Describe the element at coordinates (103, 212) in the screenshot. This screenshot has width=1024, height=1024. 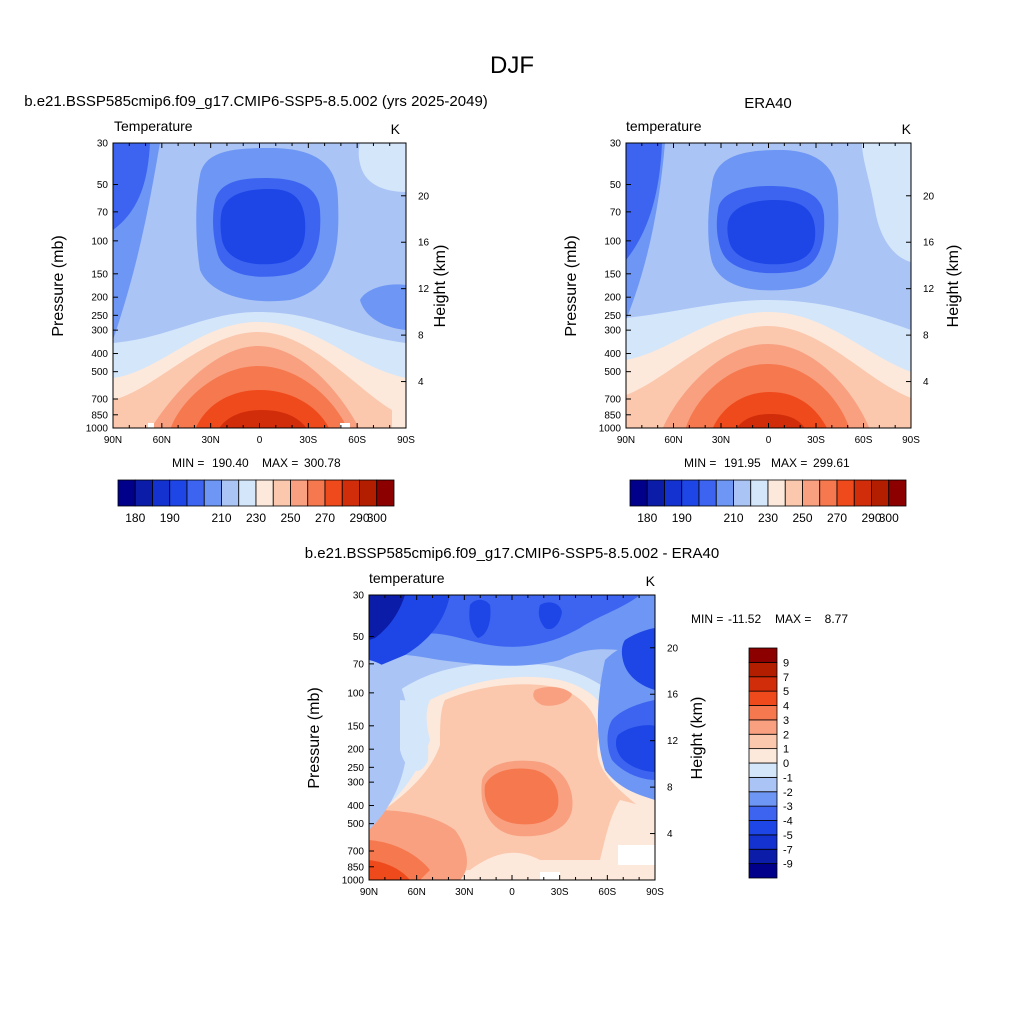
I see `y-tick-label: 70` at that location.